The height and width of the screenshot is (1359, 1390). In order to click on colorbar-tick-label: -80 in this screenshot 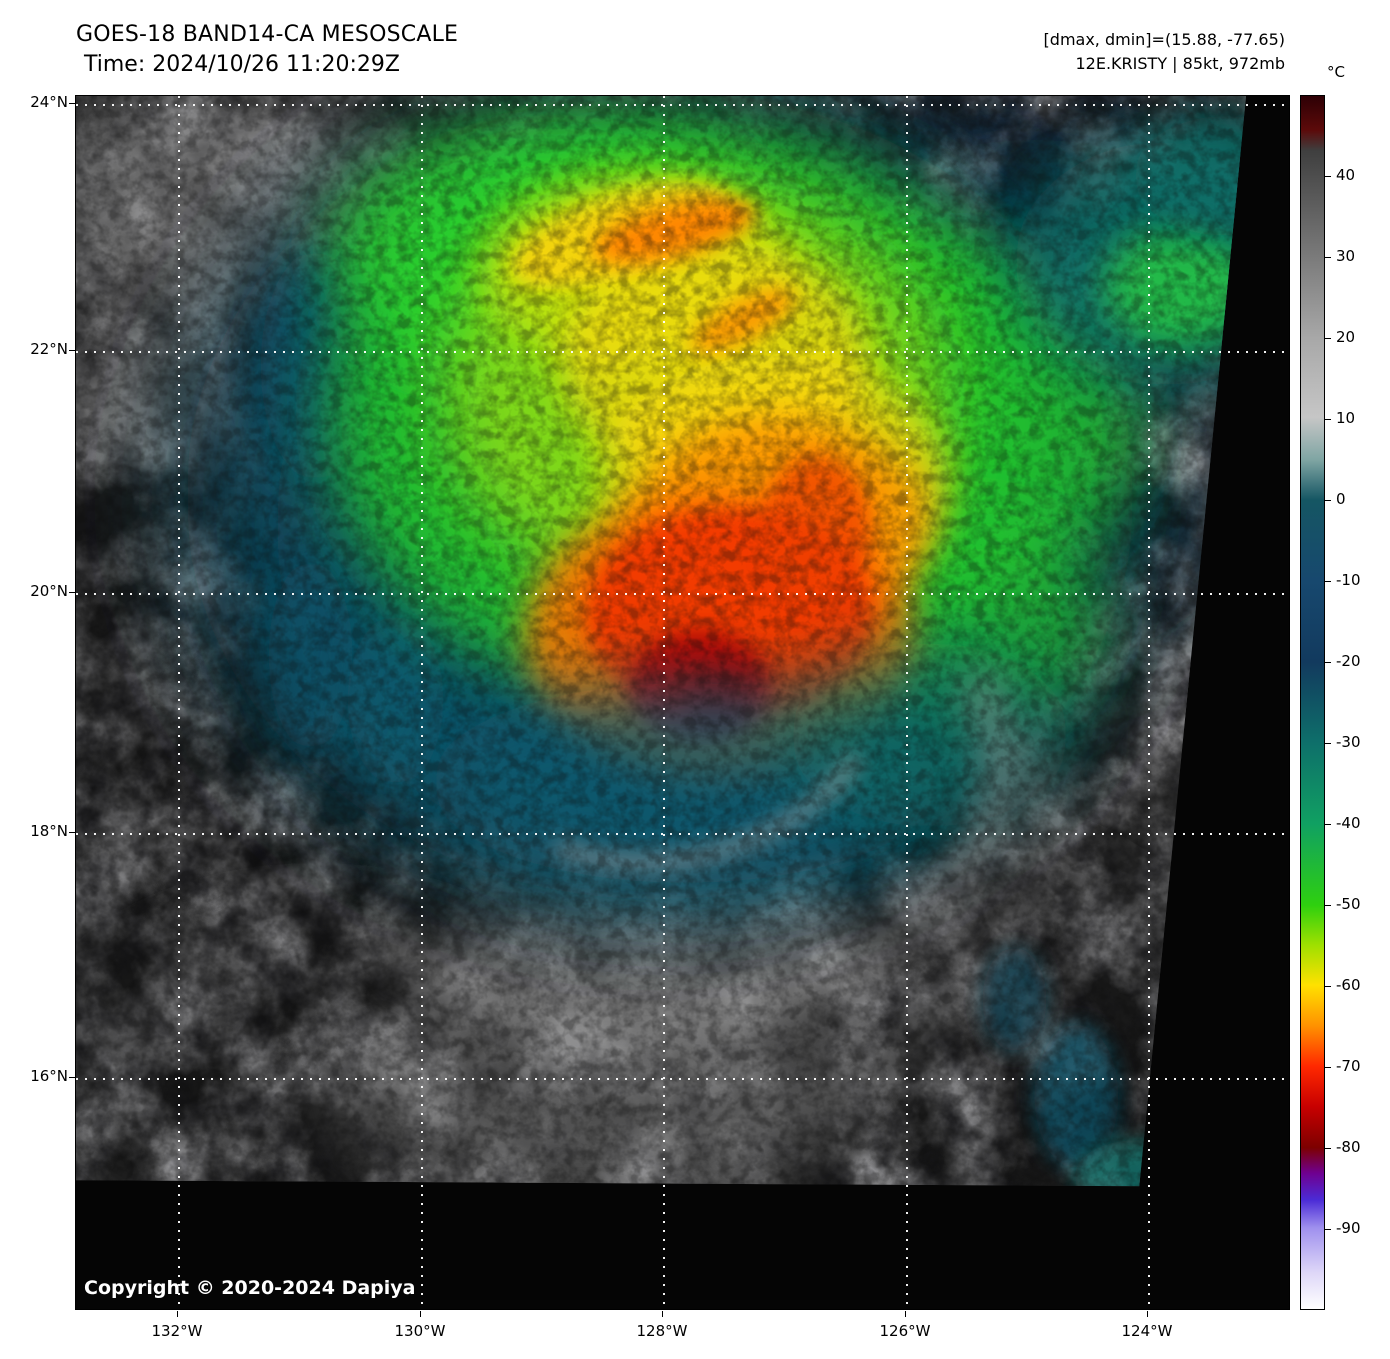, I will do `click(1348, 1147)`.